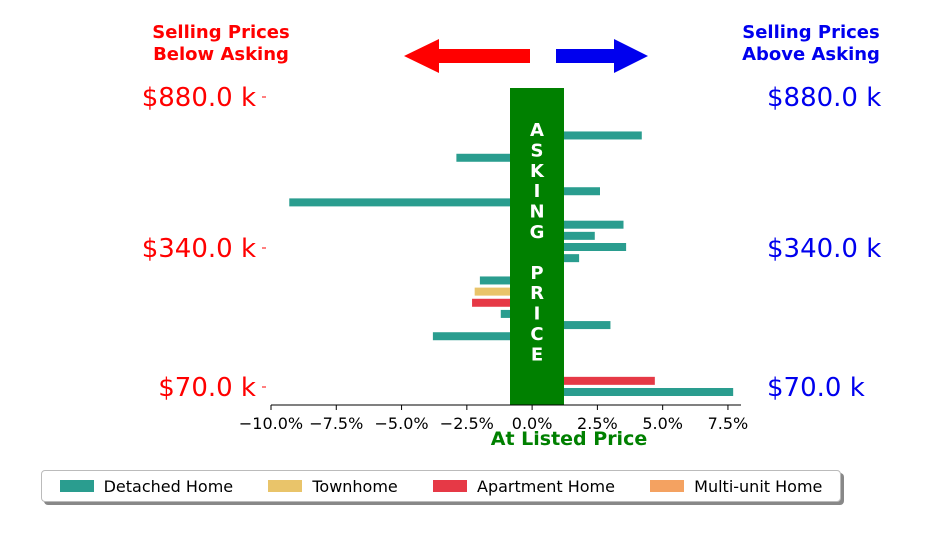 The width and height of the screenshot is (929, 541). I want to click on legend-label: Apartment Home, so click(546, 486).